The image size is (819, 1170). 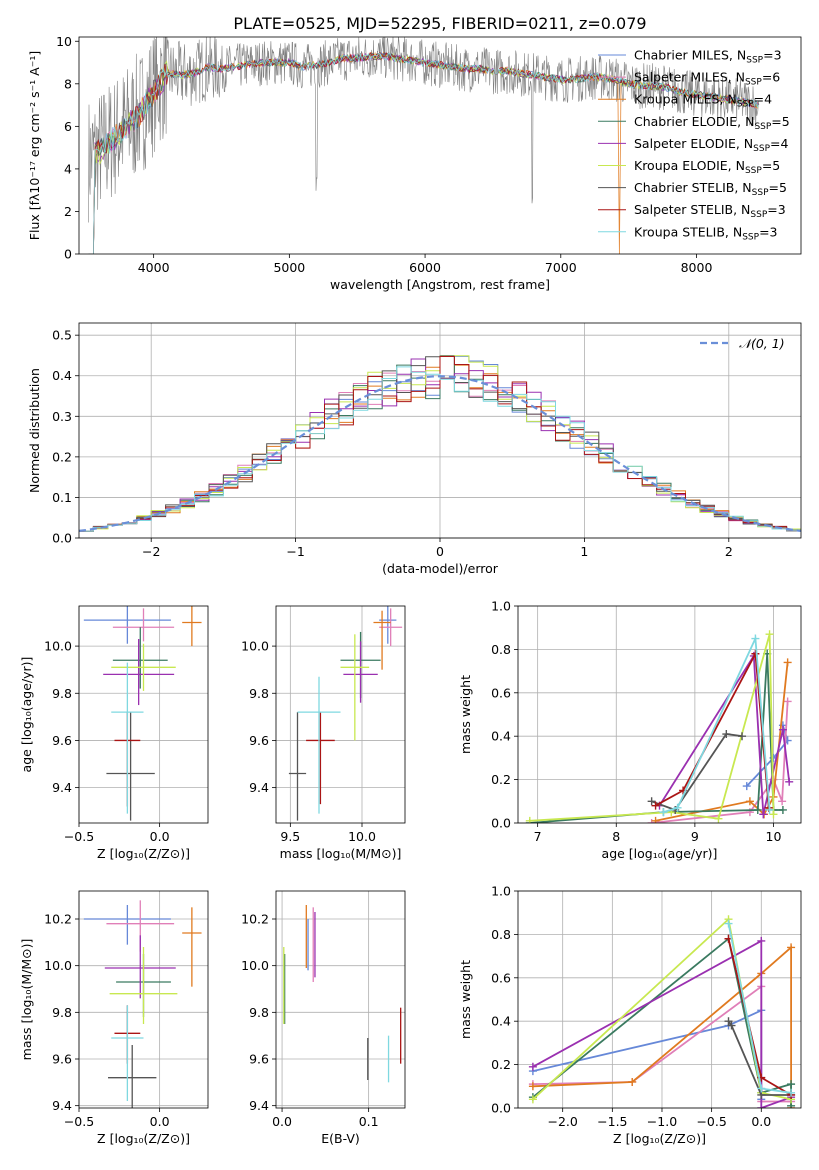 What do you see at coordinates (697, 267) in the screenshot?
I see `x-tick-label: 8000` at bounding box center [697, 267].